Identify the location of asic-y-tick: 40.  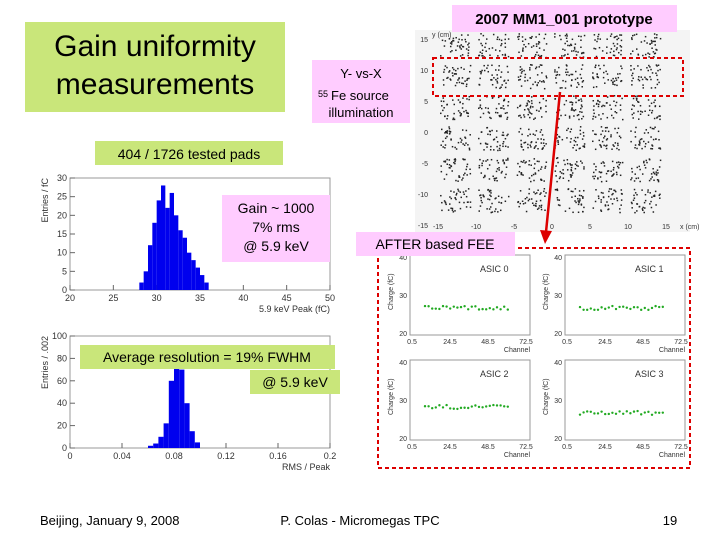
(403, 363).